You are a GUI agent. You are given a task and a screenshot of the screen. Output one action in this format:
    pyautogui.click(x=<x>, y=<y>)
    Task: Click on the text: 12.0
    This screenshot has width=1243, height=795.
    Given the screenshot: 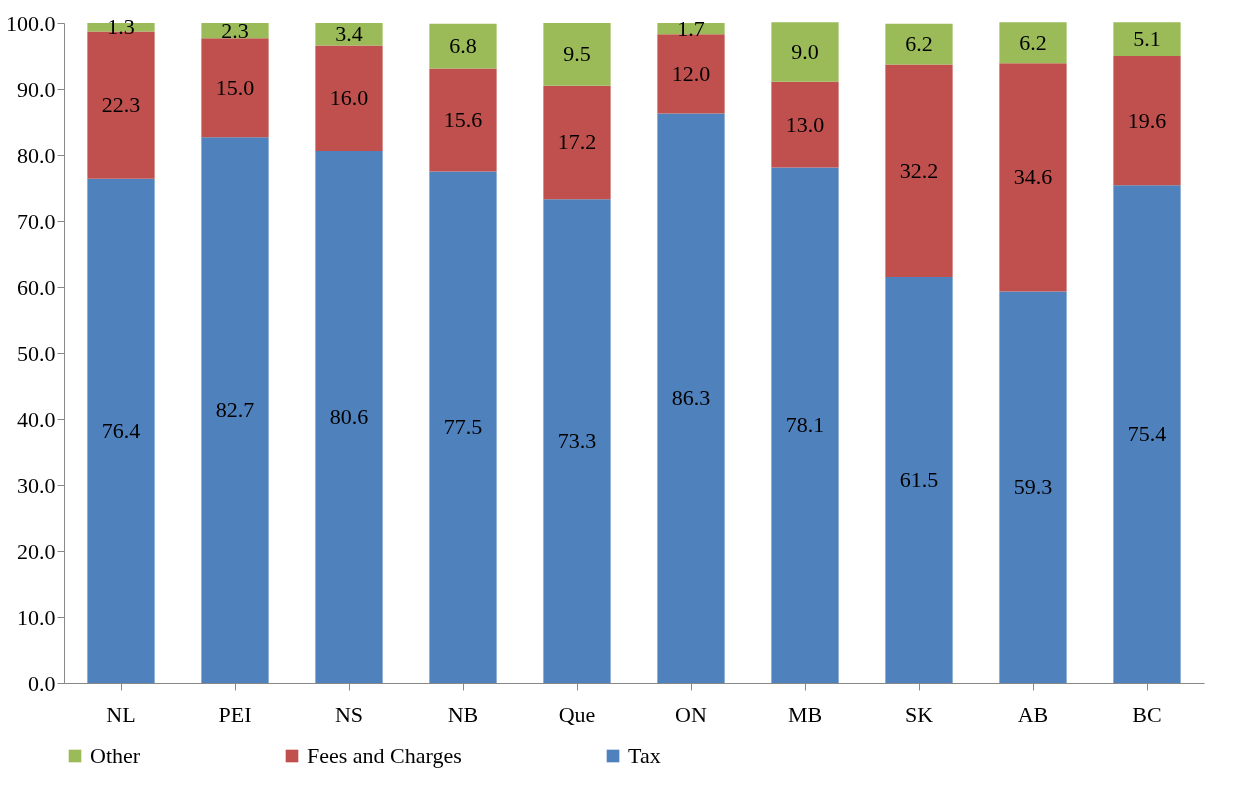 What is the action you would take?
    pyautogui.click(x=691, y=73)
    